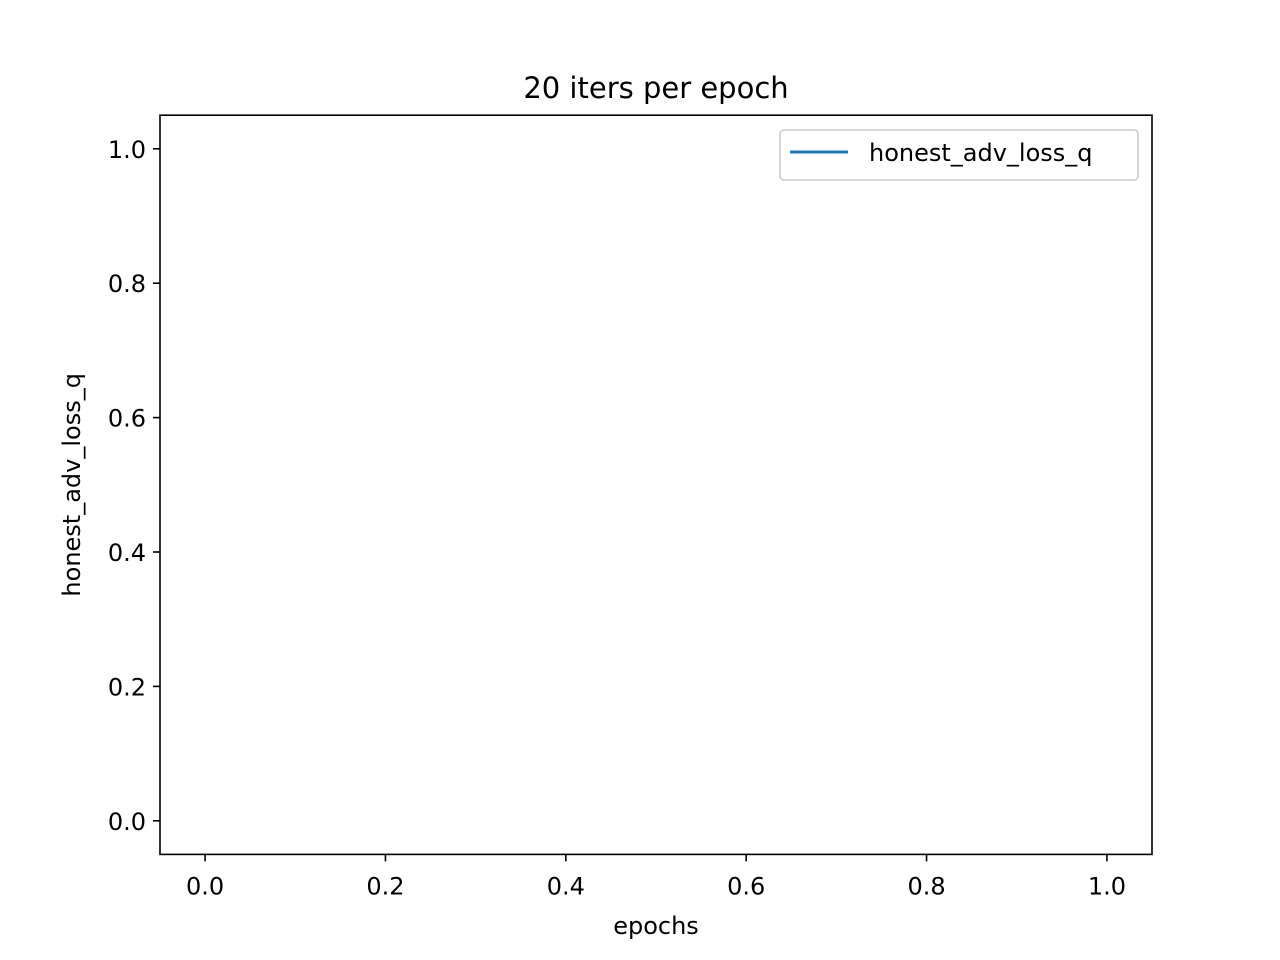  Describe the element at coordinates (127, 150) in the screenshot. I see `y-tick-label: 1.0` at that location.